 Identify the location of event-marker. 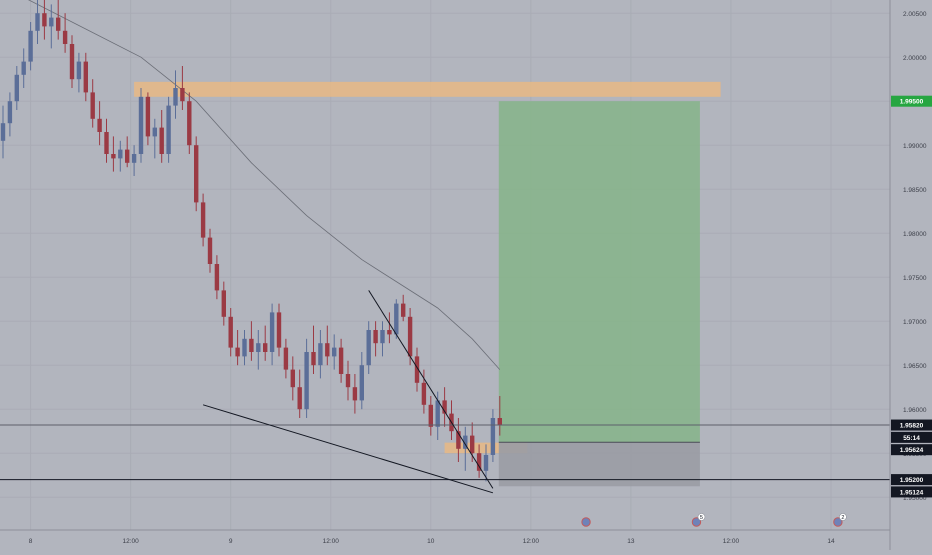
(586, 522).